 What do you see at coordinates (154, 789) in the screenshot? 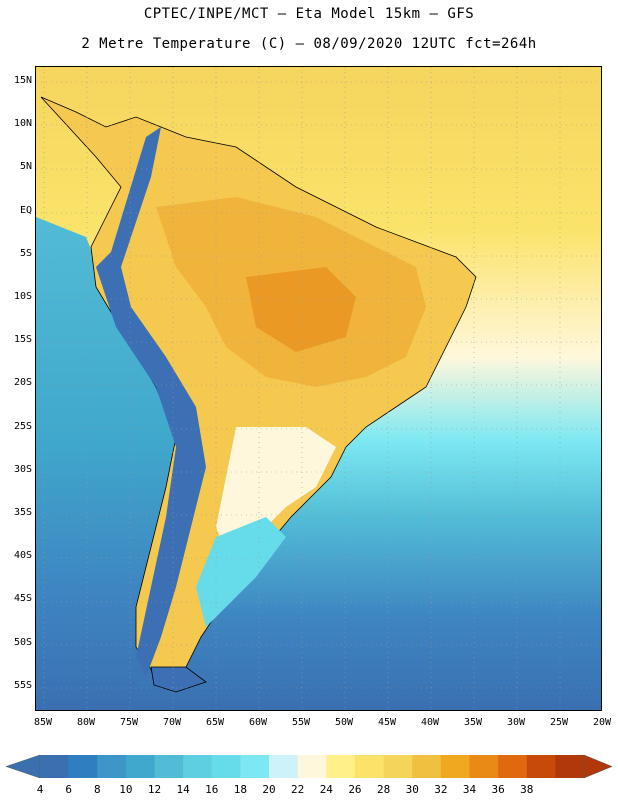
I see `colorbar-level-label: 12` at bounding box center [154, 789].